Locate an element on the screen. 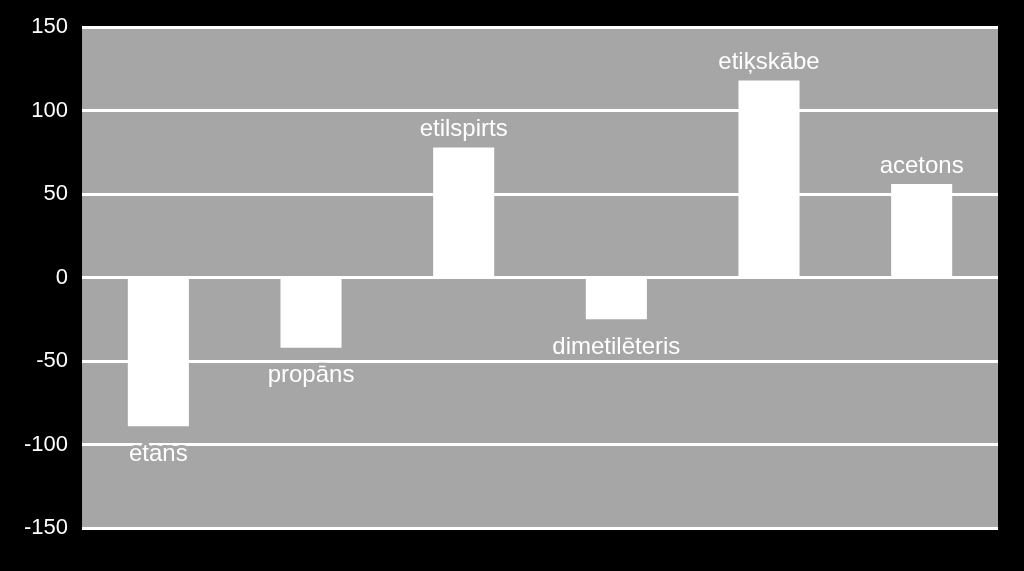 This screenshot has width=1024, height=571. y-tick-label: 100 is located at coordinates (50, 109).